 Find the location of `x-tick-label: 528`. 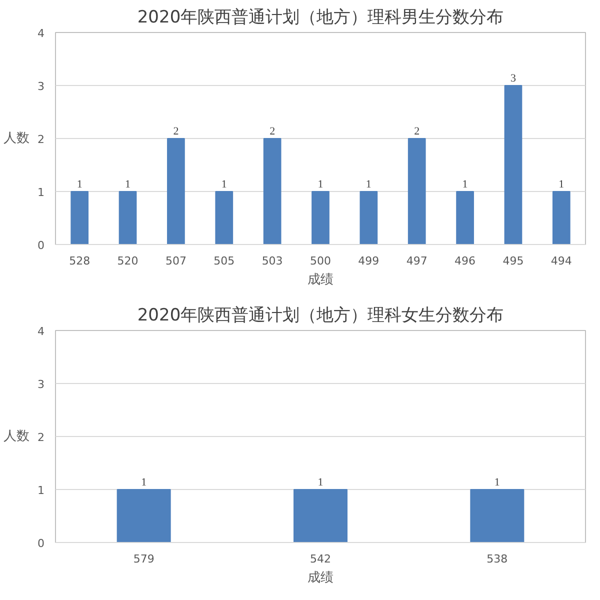

x-tick-label: 528 is located at coordinates (79, 261).